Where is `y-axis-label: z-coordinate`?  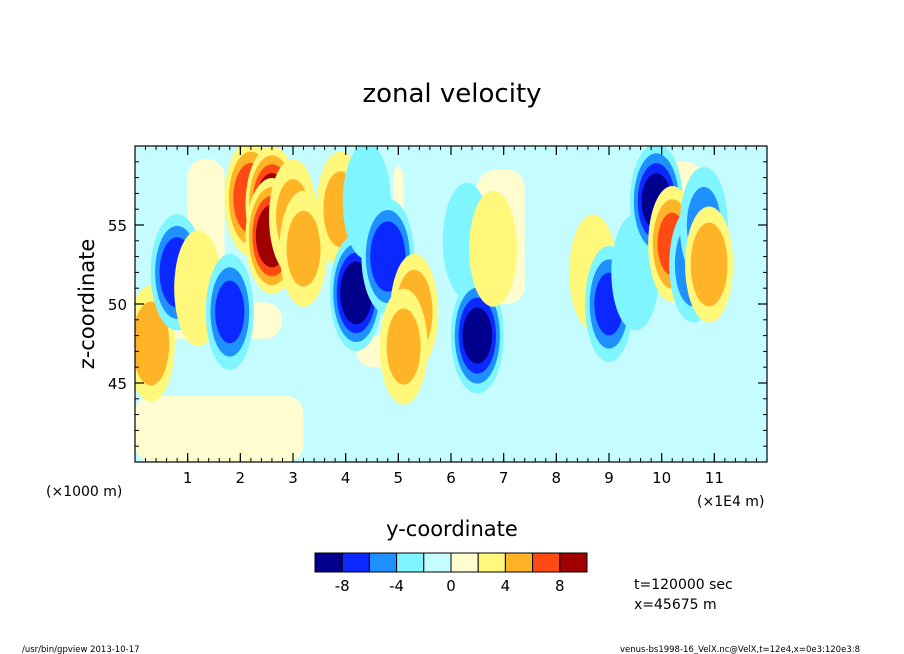
y-axis-label: z-coordinate is located at coordinates (87, 304).